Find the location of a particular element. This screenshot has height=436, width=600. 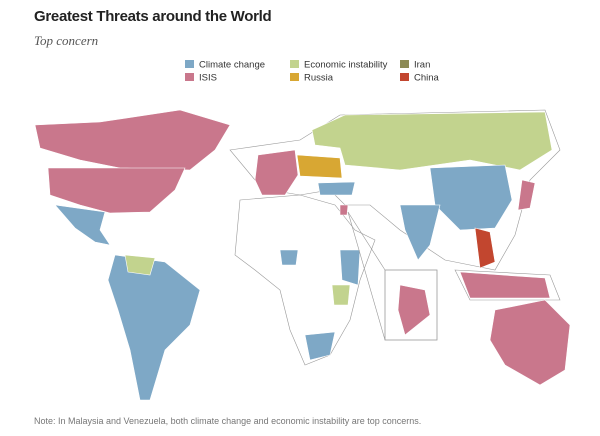

usa is located at coordinates (116, 190).